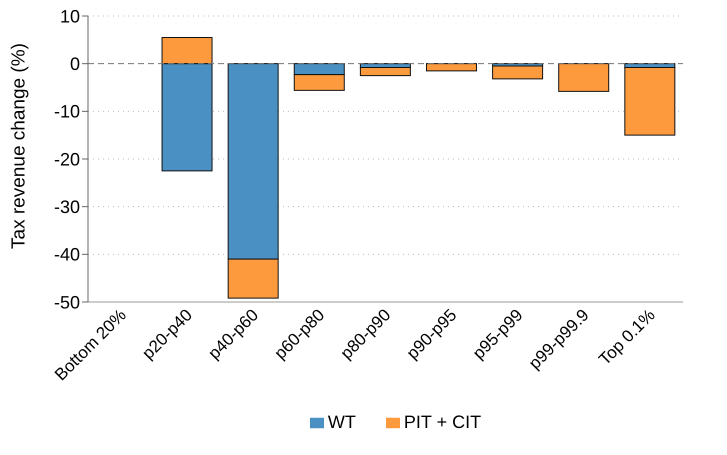  Describe the element at coordinates (67, 302) in the screenshot. I see `y-tick-label: -50` at that location.